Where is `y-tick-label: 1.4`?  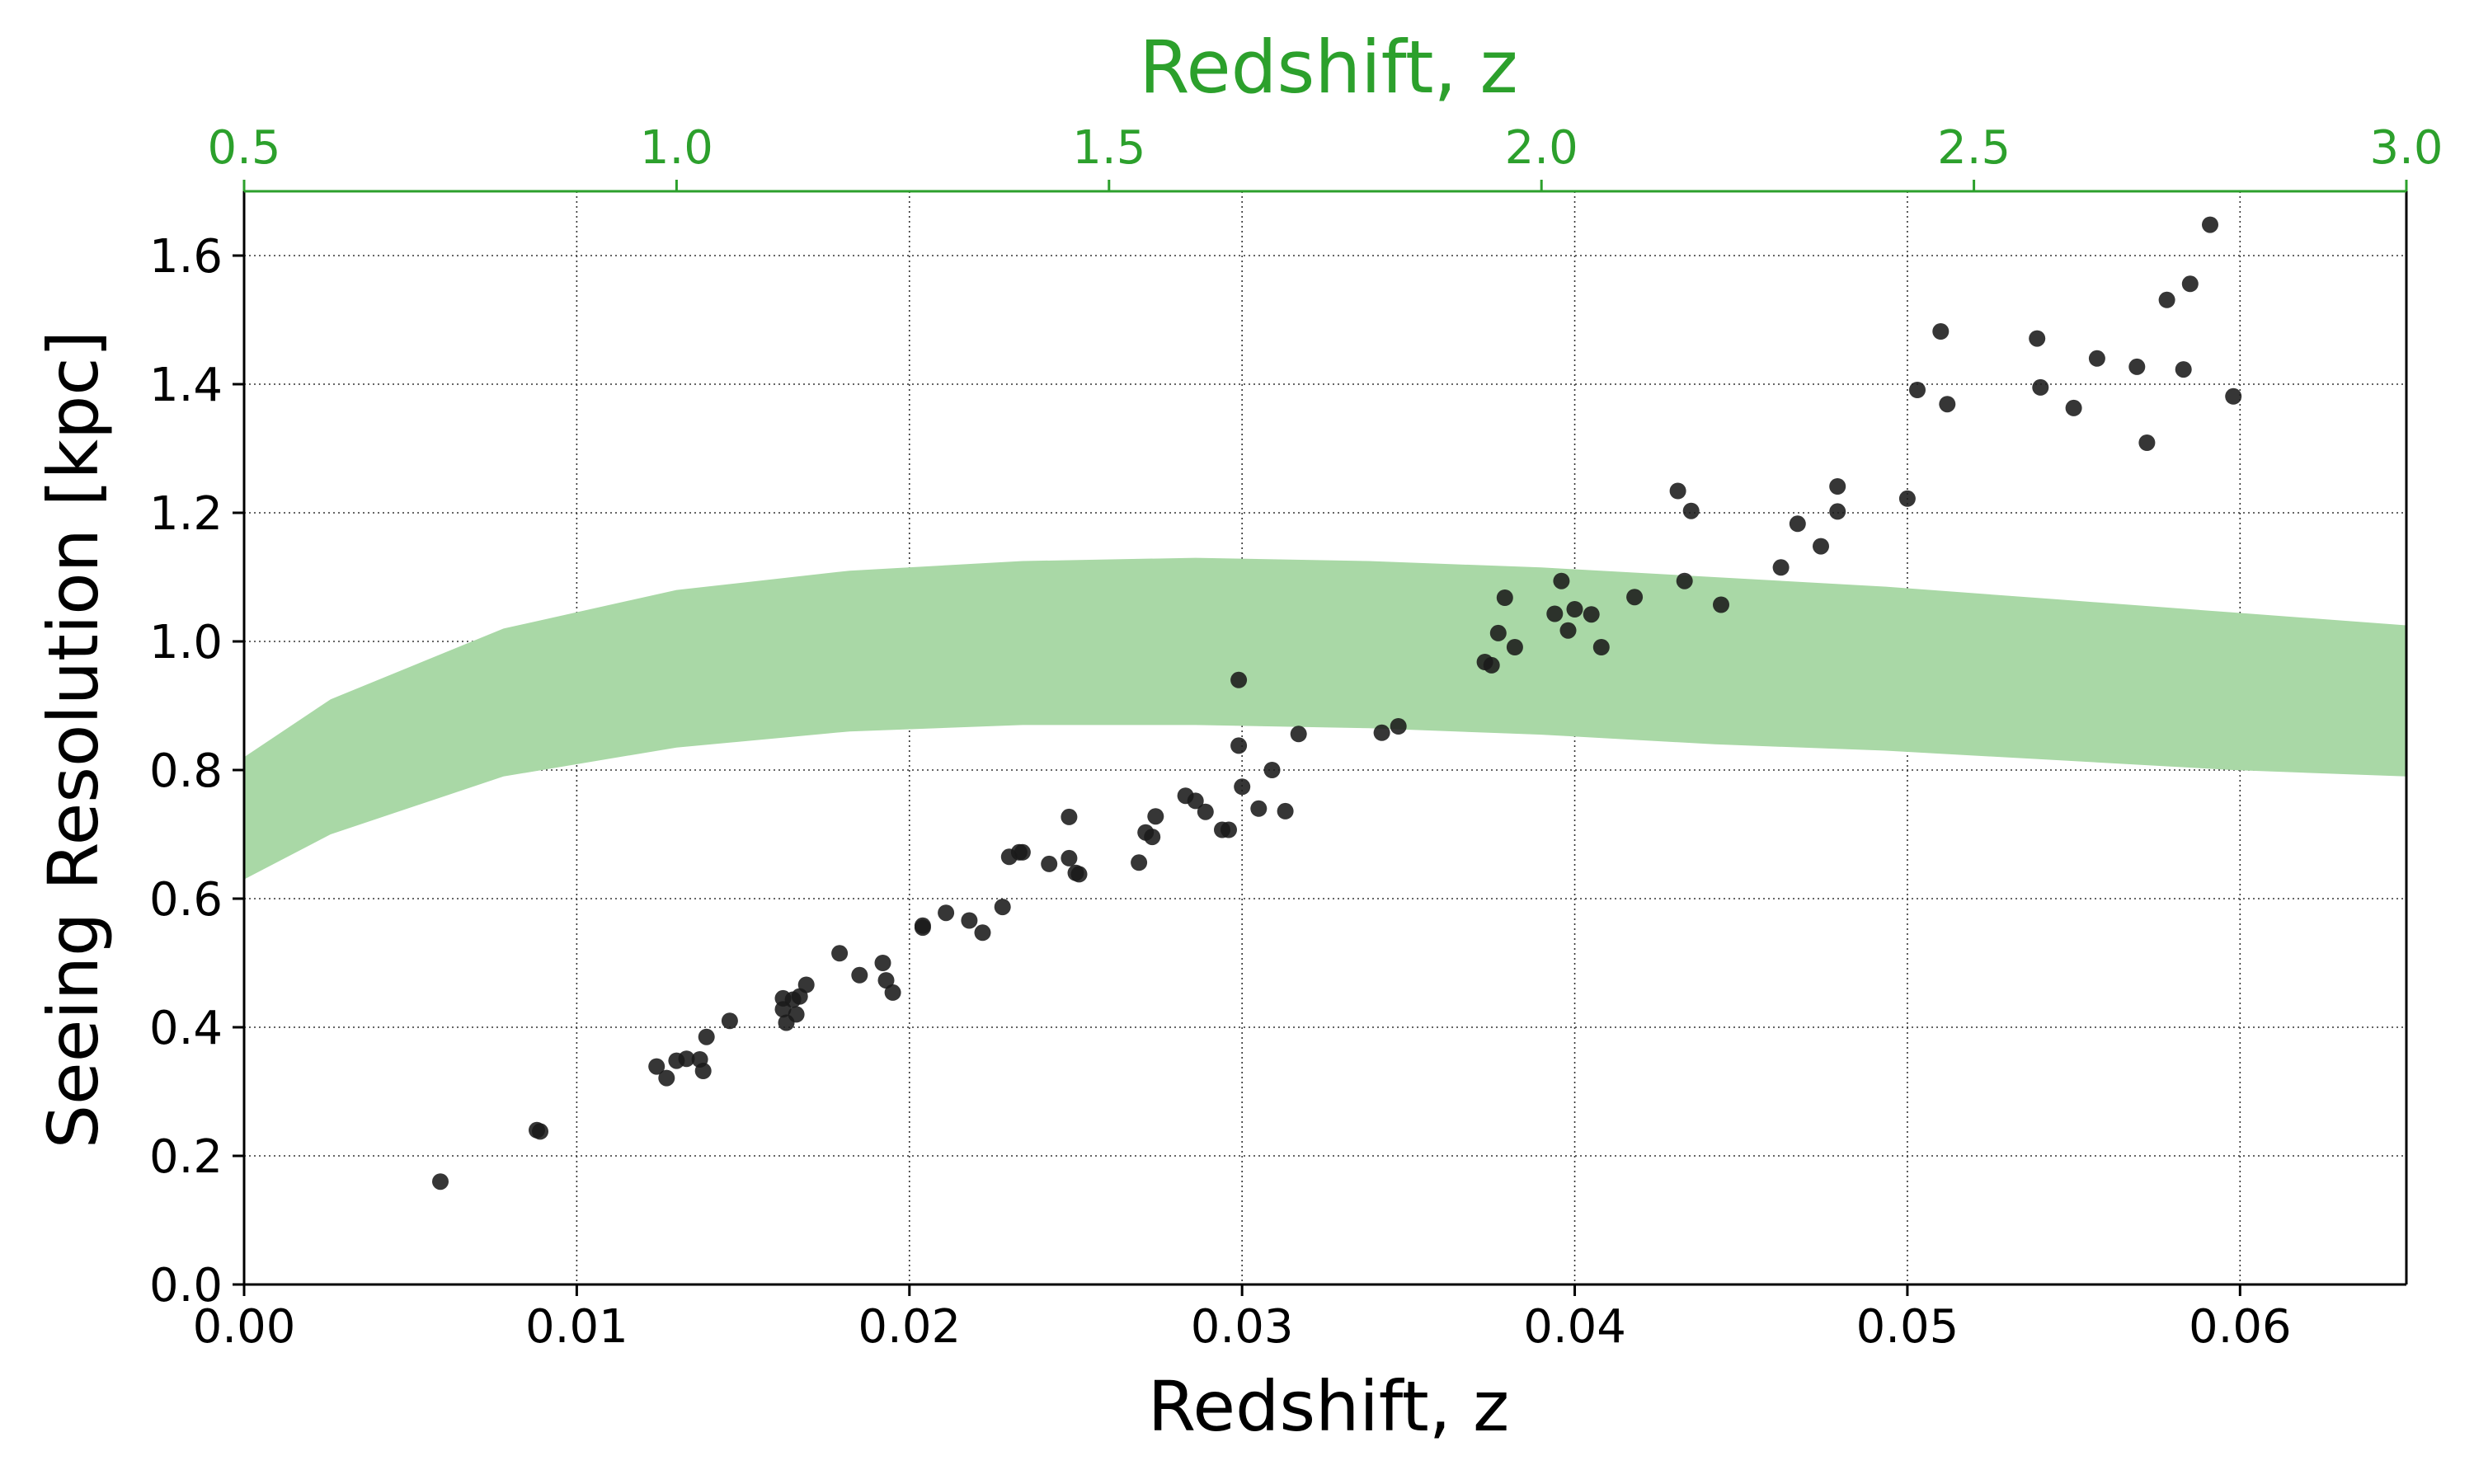 y-tick-label: 1.4 is located at coordinates (186, 385).